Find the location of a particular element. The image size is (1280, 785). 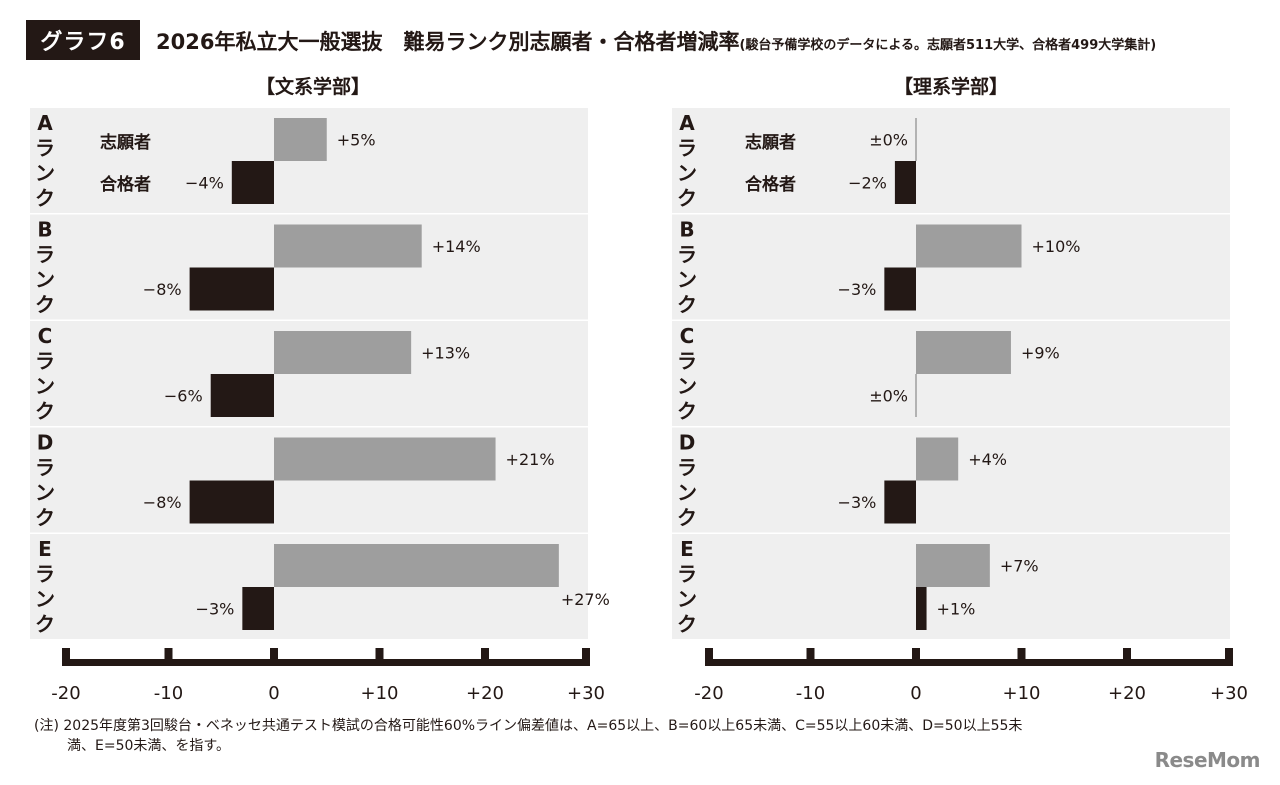

legend-passers: 合格者 is located at coordinates (770, 184).